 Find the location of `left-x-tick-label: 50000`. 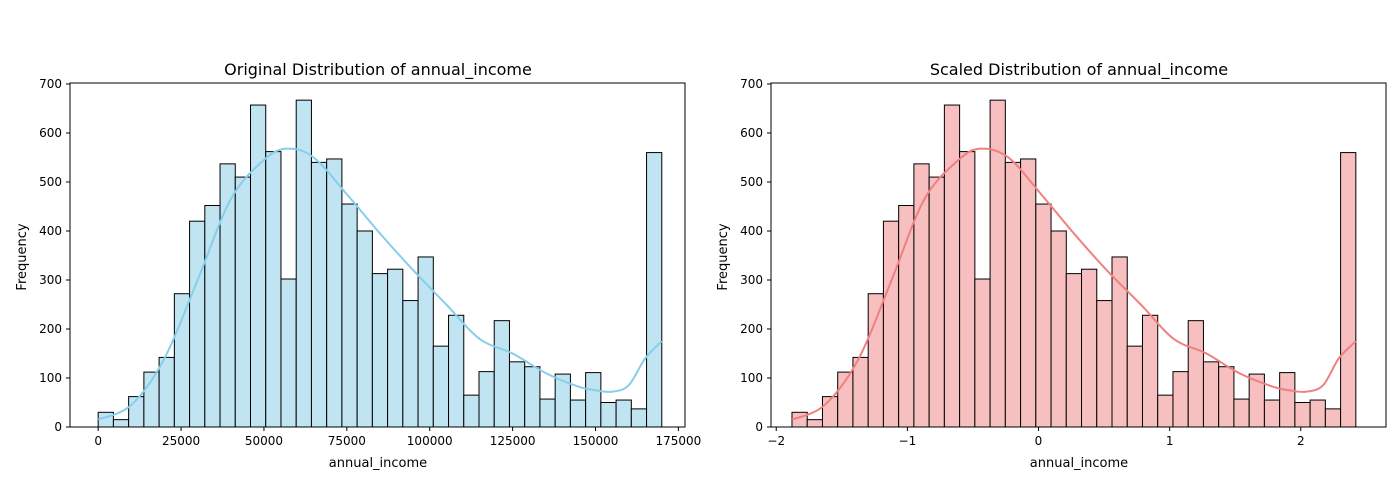

left-x-tick-label: 50000 is located at coordinates (264, 441).